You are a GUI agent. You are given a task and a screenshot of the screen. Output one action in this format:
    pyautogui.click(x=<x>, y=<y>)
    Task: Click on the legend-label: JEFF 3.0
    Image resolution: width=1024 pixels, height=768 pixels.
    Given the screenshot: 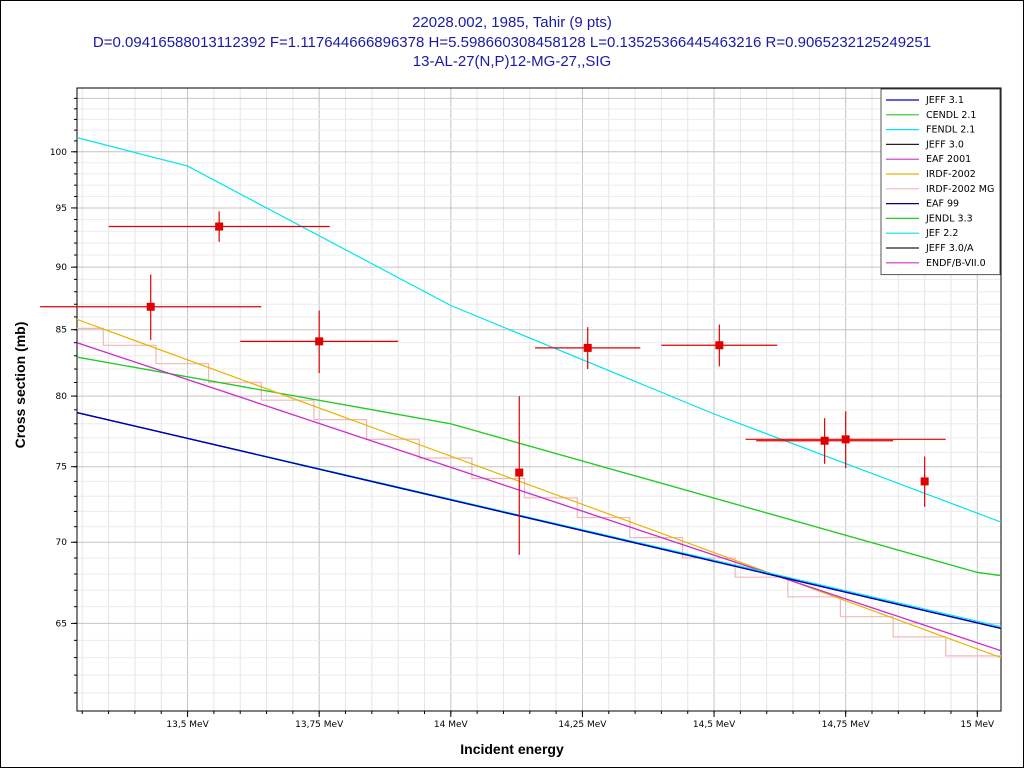 What is the action you would take?
    pyautogui.click(x=944, y=144)
    